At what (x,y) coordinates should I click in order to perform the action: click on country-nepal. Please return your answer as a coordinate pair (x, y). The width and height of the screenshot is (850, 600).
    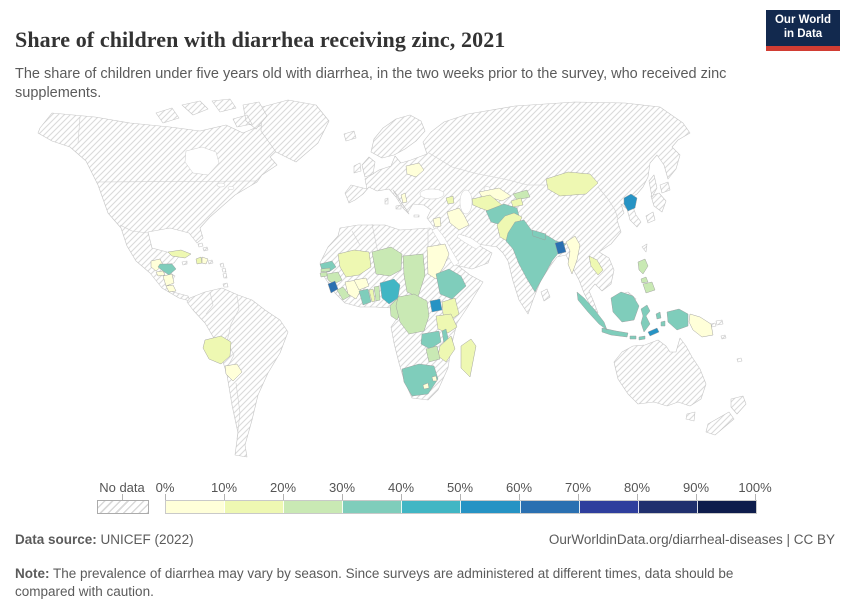
    Looking at the image, I should click on (539, 235).